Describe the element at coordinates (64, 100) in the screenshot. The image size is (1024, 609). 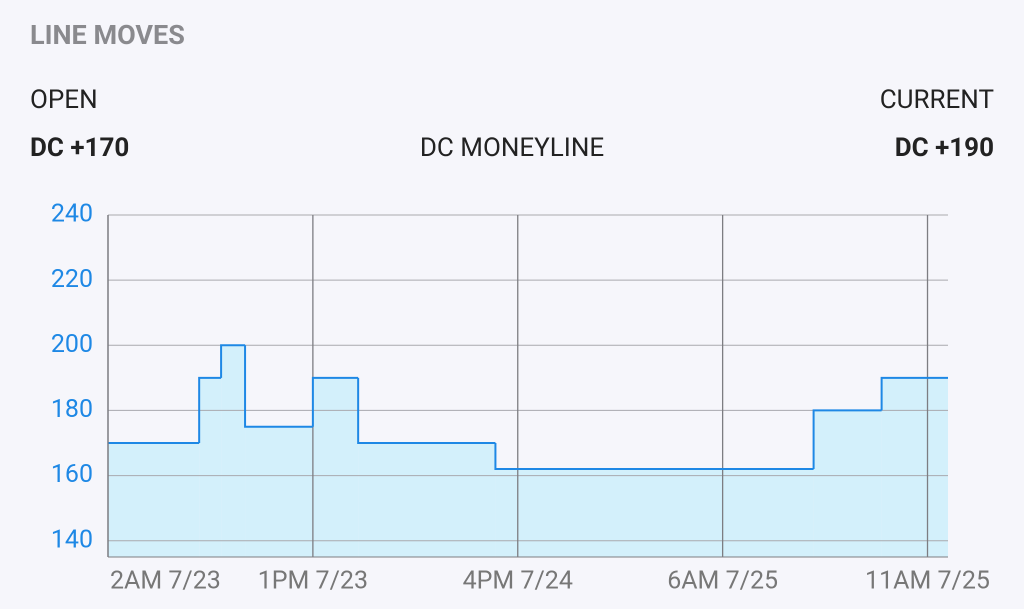
I see `open-label: OPEN` at that location.